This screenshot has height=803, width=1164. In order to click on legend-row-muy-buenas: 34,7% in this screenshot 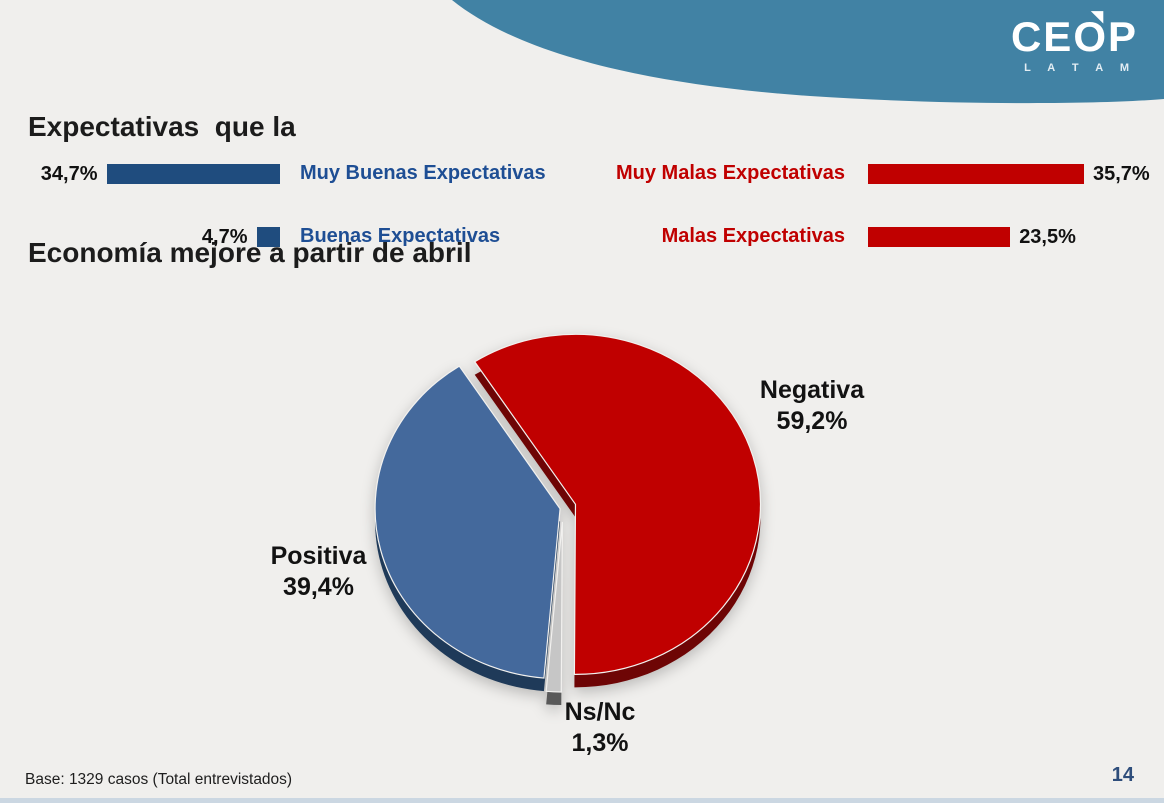, I will do `click(140, 174)`.